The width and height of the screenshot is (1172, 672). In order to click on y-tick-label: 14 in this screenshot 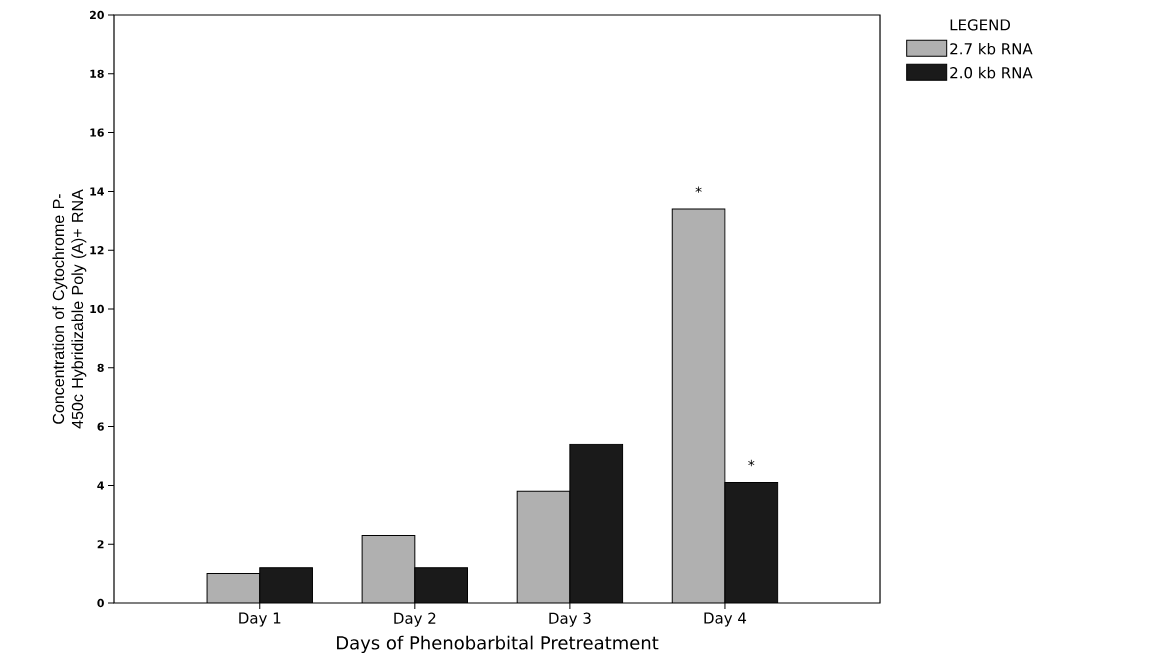, I will do `click(97, 191)`.